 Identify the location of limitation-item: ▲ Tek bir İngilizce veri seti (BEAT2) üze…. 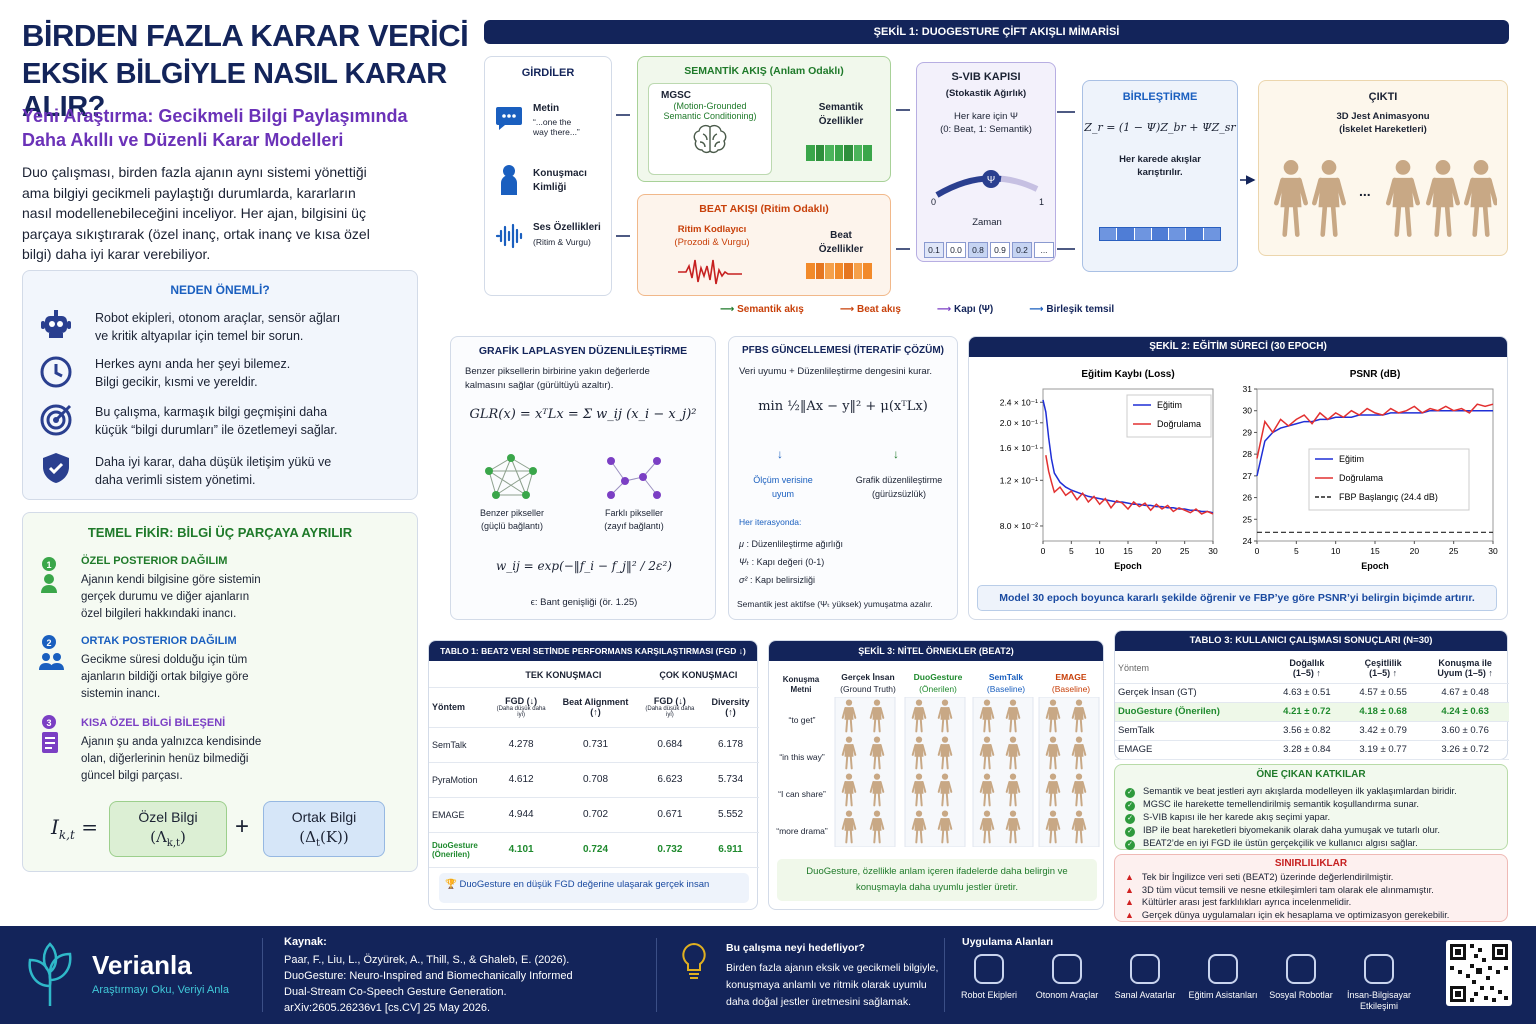
(1259, 877).